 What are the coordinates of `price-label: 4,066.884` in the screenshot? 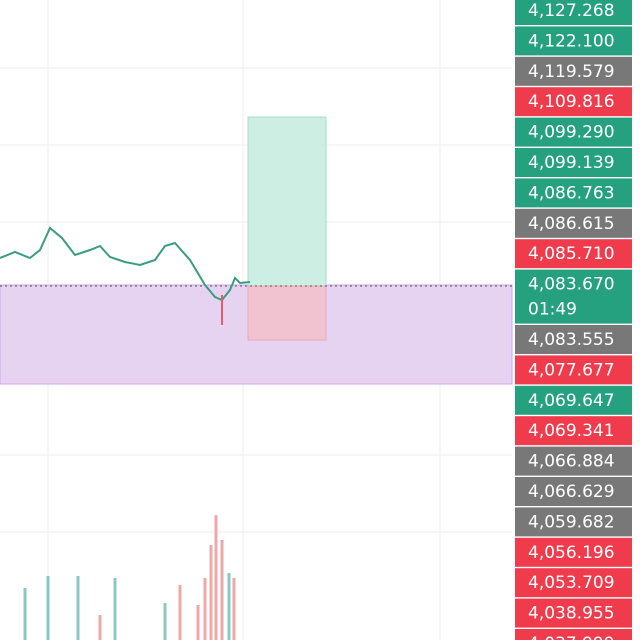 It's located at (571, 462).